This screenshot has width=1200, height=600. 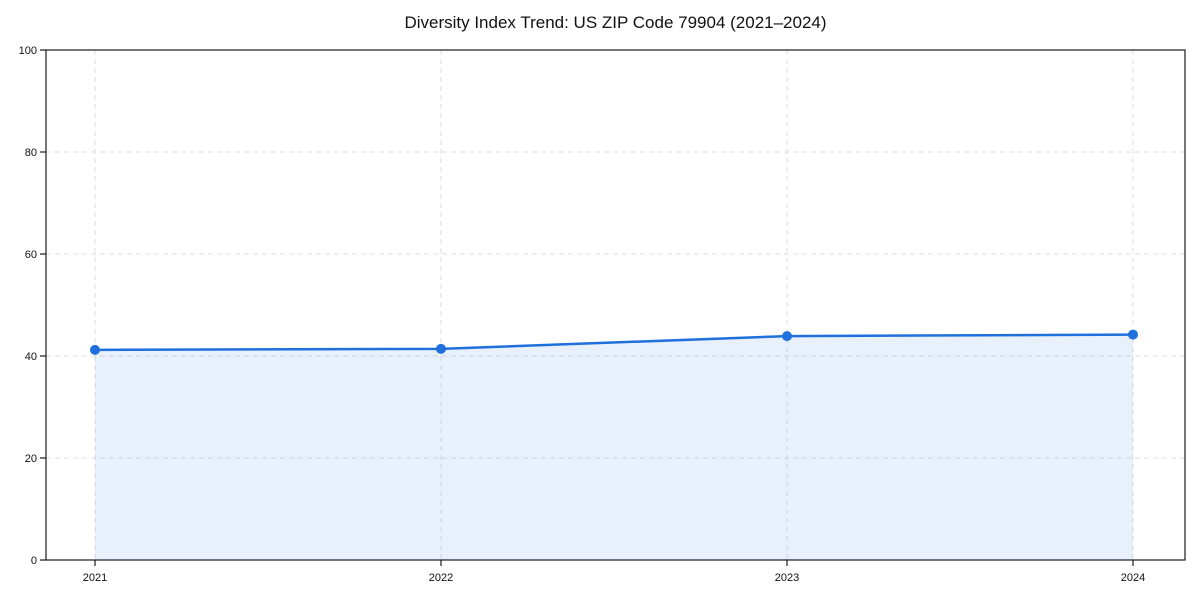 I want to click on data-point-2024, so click(x=1133, y=334).